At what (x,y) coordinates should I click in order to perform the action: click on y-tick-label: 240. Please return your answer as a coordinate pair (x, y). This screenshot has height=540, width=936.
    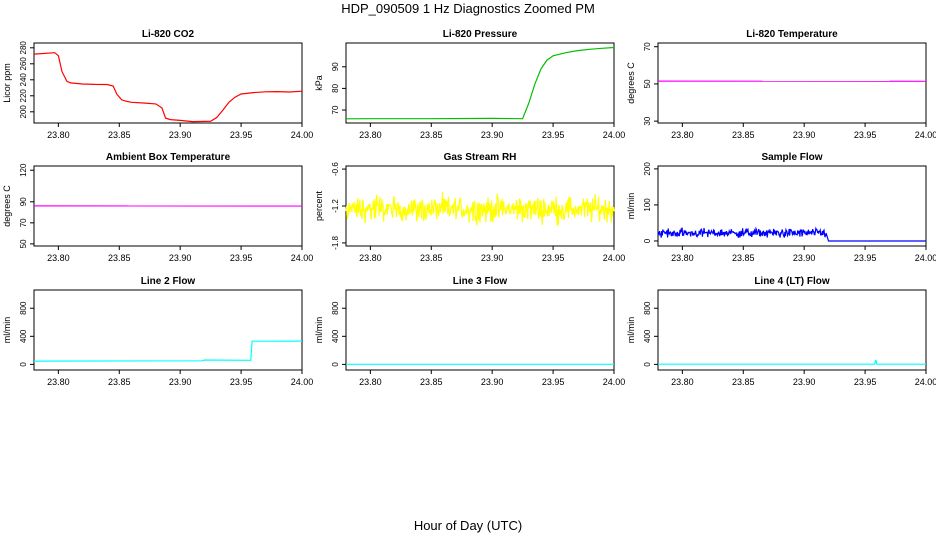
    Looking at the image, I should click on (23, 80).